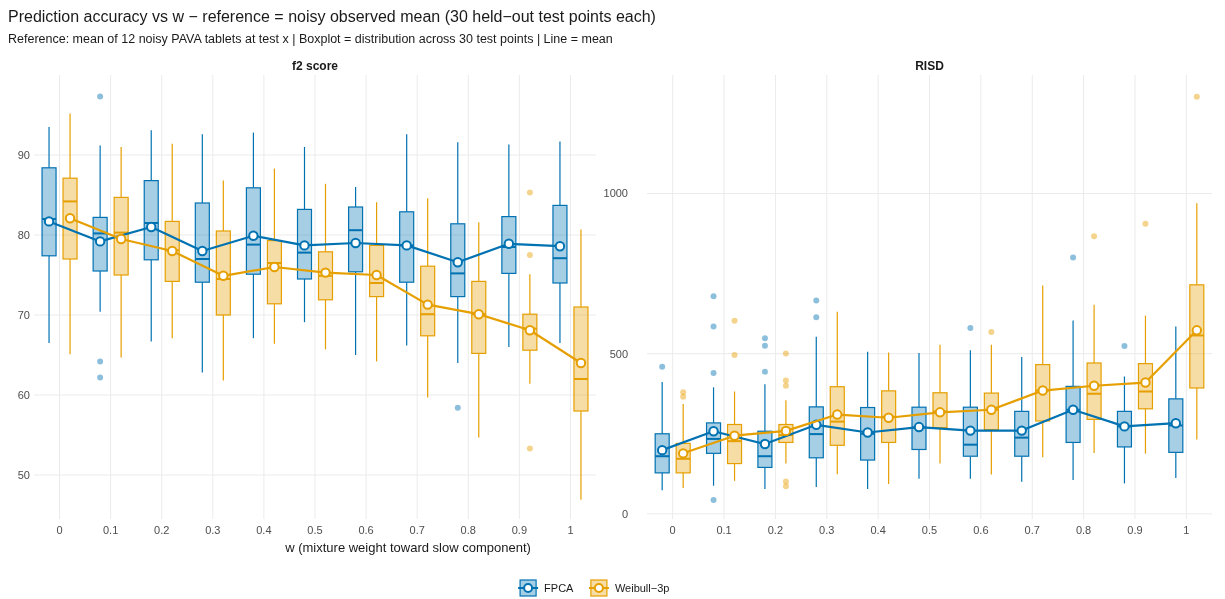 This screenshot has height=599, width=1225. I want to click on y-tick-label: 0, so click(624, 513).